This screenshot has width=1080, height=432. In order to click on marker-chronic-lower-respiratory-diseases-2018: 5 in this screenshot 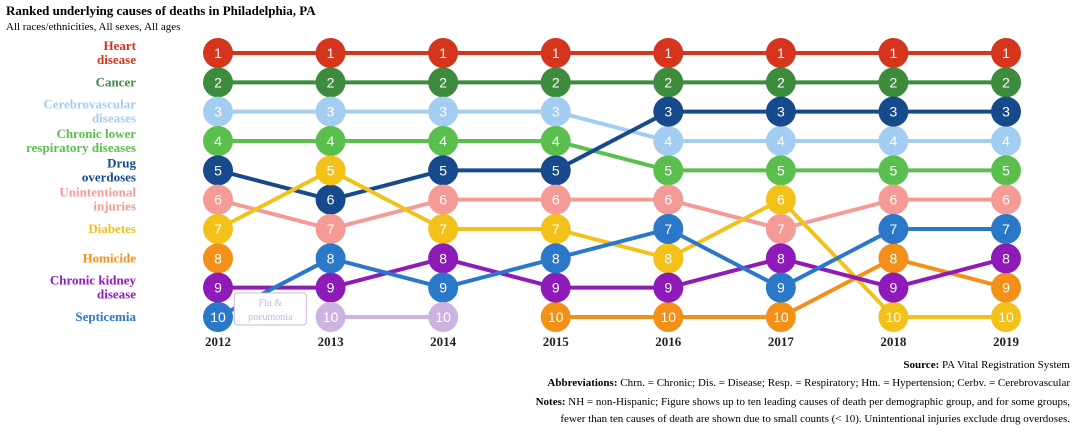, I will do `click(893, 170)`.